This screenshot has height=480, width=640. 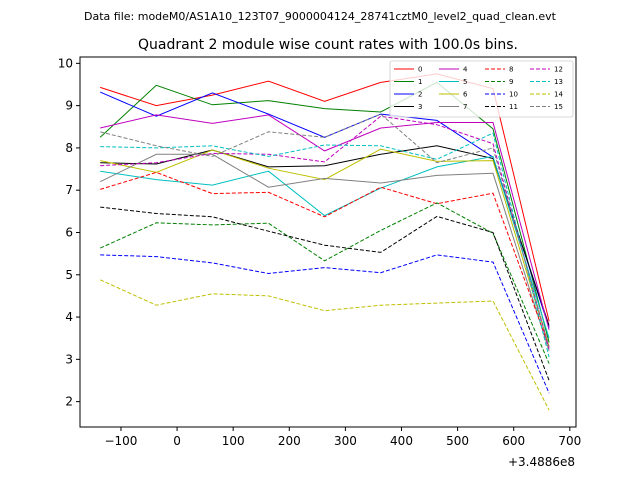 What do you see at coordinates (233, 441) in the screenshot?
I see `x-tick-label: 100` at bounding box center [233, 441].